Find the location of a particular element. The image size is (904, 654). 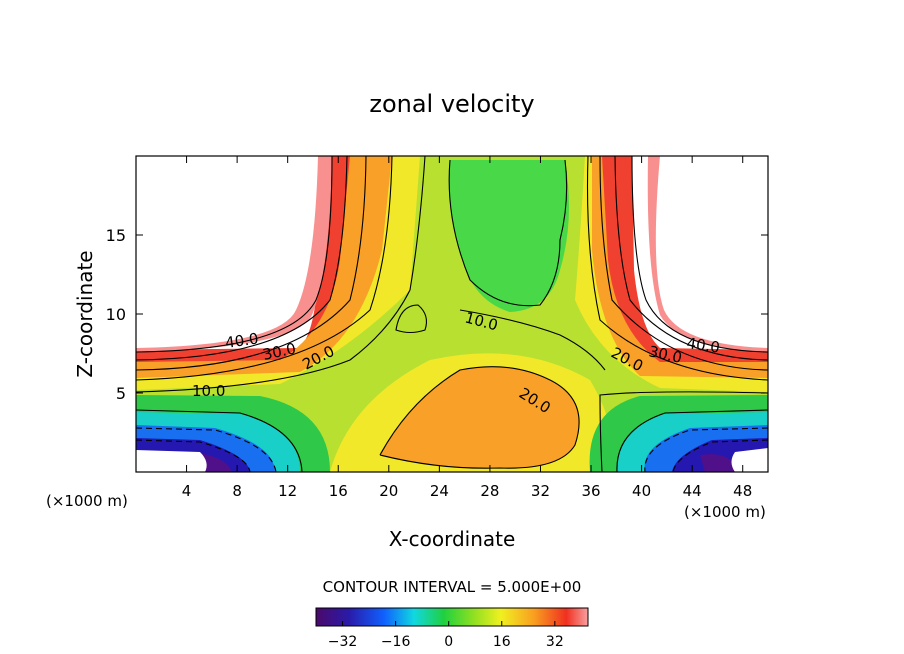

colorbar-ticks: −32 −16 0 16 32 is located at coordinates (446, 635).